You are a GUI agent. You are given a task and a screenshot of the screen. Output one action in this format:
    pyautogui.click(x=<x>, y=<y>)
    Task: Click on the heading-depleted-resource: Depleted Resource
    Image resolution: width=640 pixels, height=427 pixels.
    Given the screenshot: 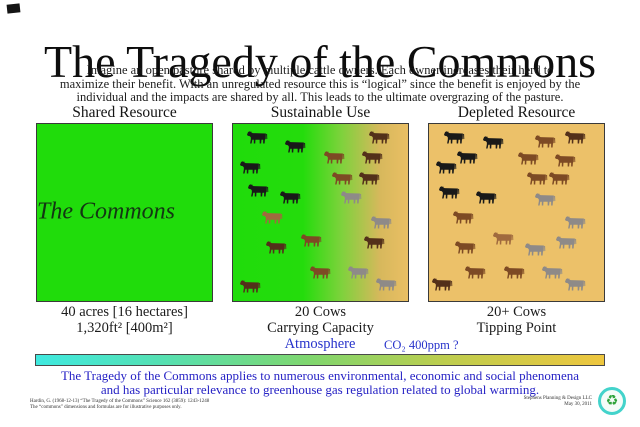 What is the action you would take?
    pyautogui.click(x=516, y=112)
    